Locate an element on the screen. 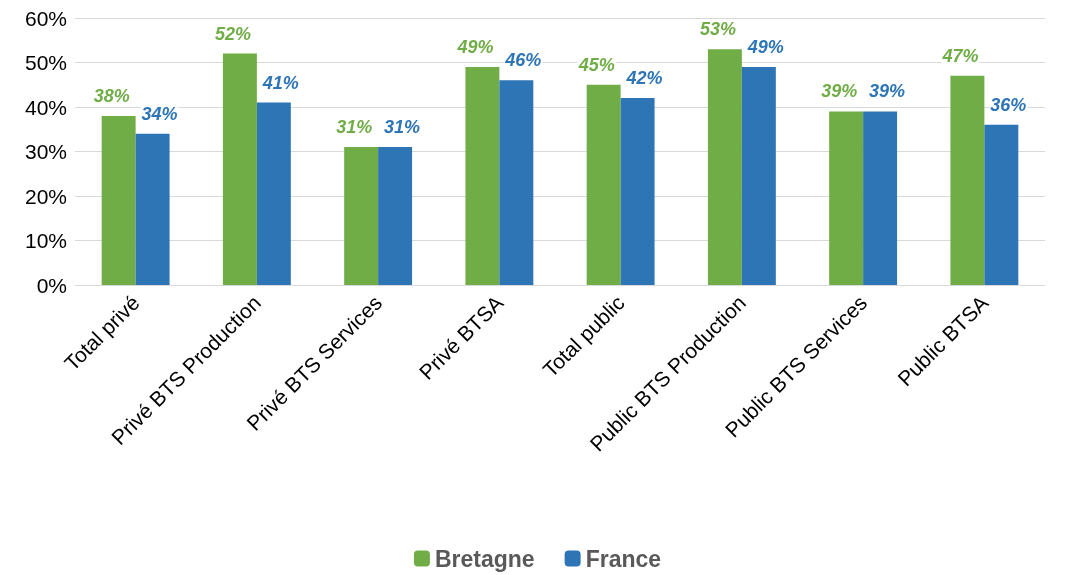  data-label: 53% is located at coordinates (717, 29).